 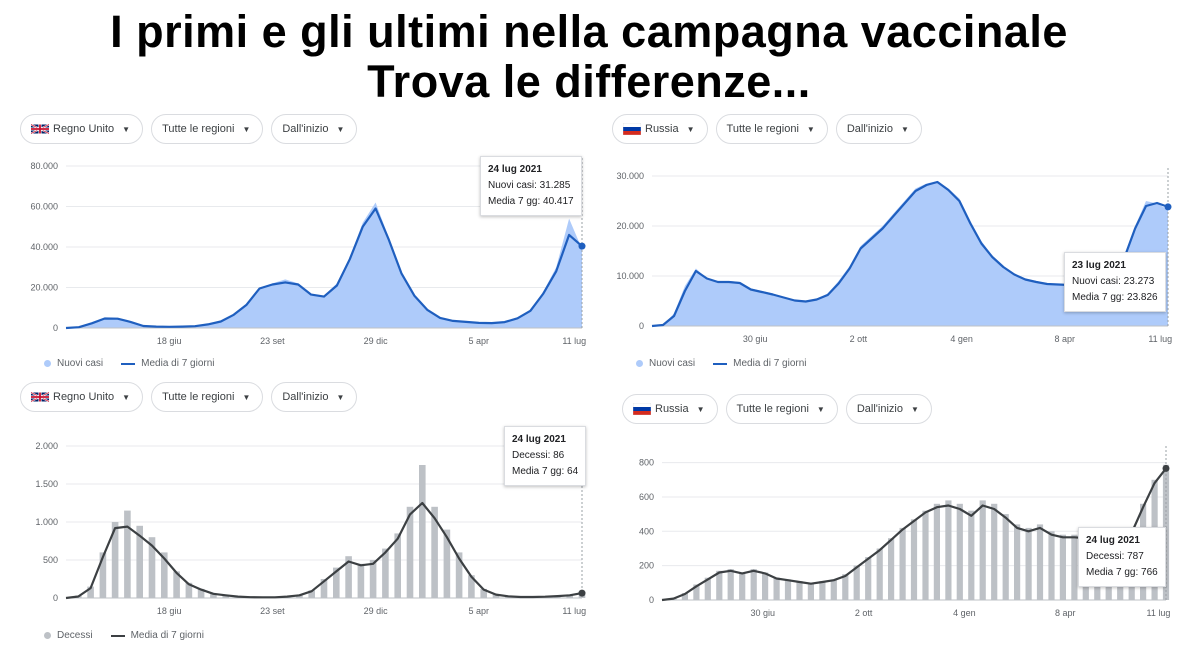 I want to click on y-tick-label: 20.000, so click(x=44, y=288).